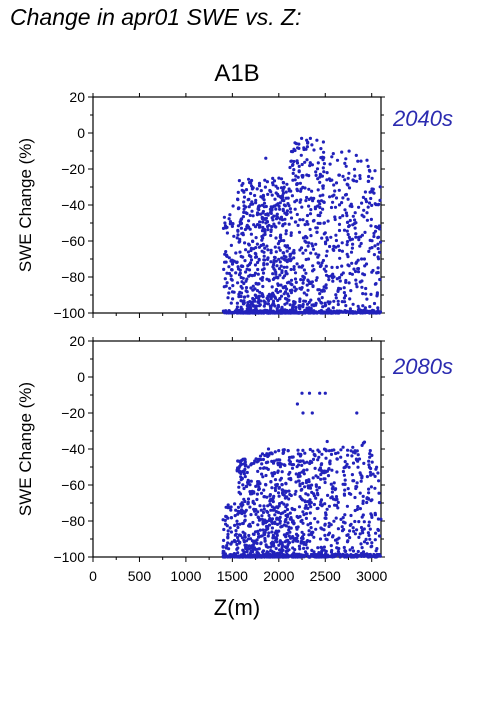 The width and height of the screenshot is (501, 709). Describe the element at coordinates (73, 413) in the screenshot. I see `y-tick-label: −20` at that location.